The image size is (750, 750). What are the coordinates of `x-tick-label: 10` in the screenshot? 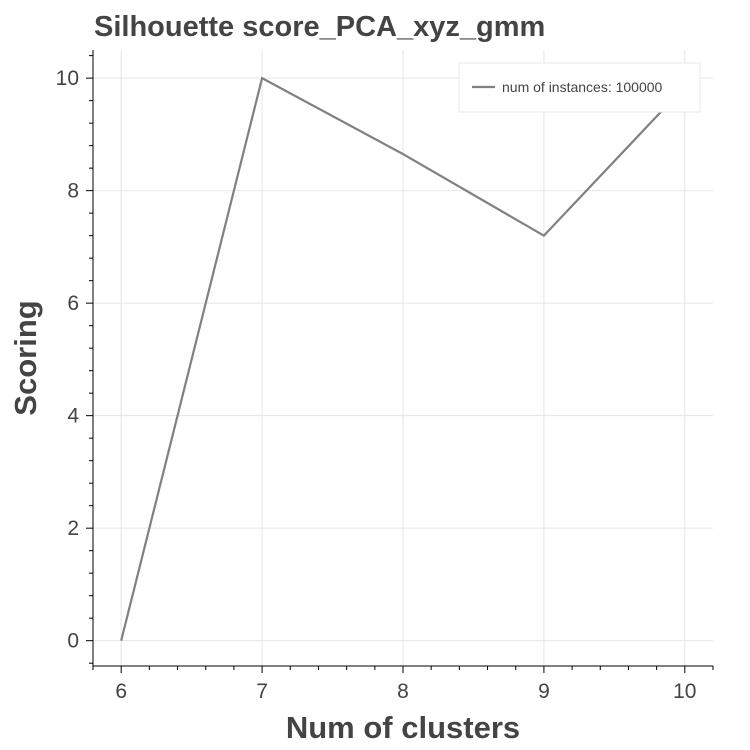 It's located at (684, 691).